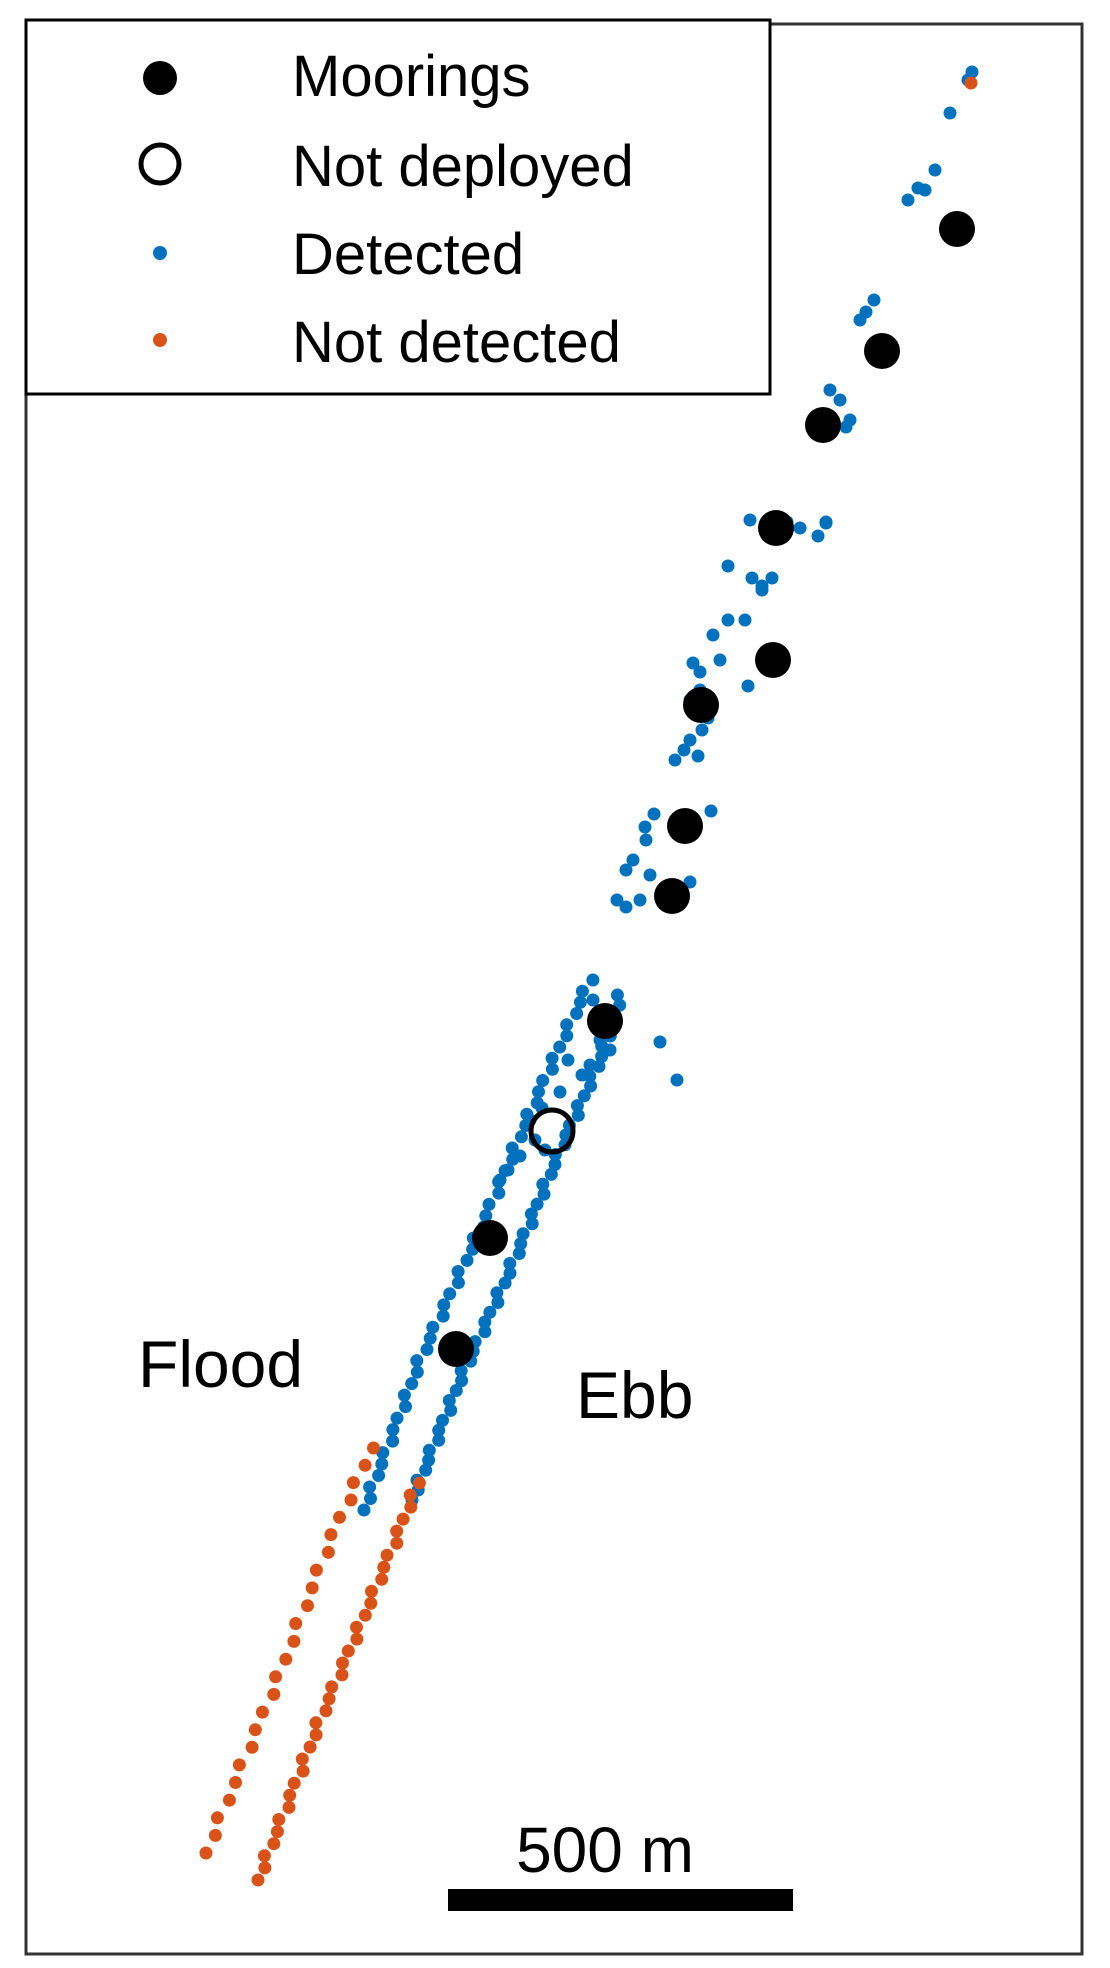 Image resolution: width=1110 pixels, height=1968 pixels. What do you see at coordinates (160, 253) in the screenshot?
I see `legend-detected-marker` at bounding box center [160, 253].